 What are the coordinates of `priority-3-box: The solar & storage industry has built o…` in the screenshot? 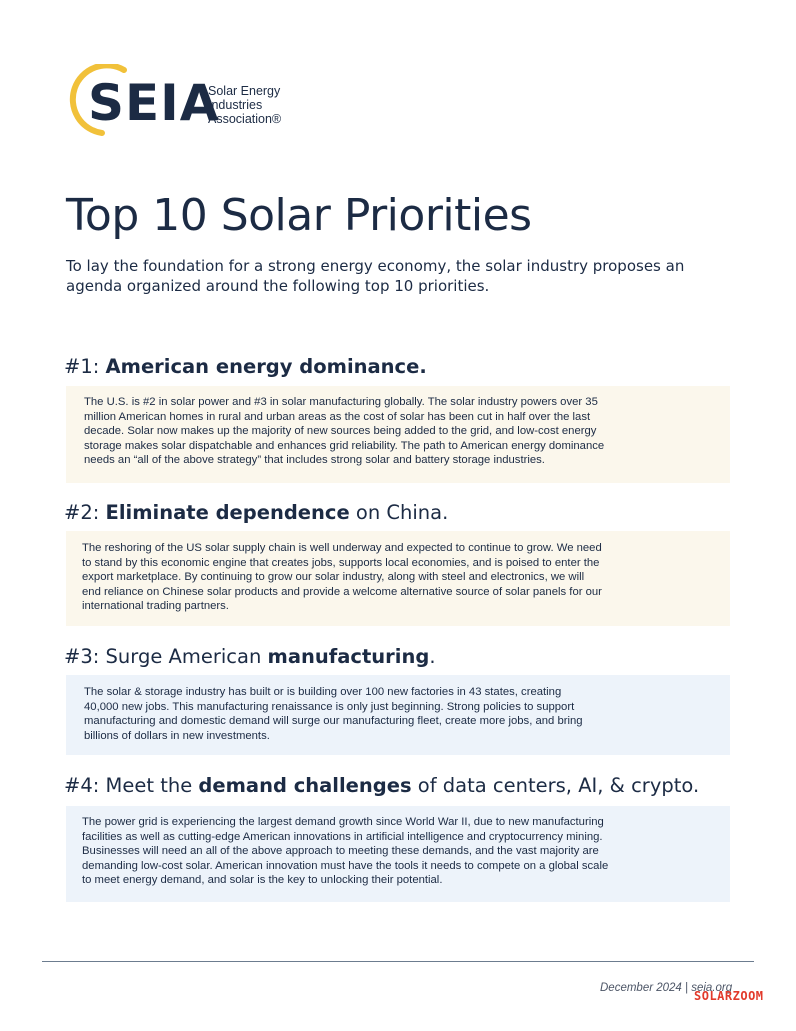 It's located at (398, 715).